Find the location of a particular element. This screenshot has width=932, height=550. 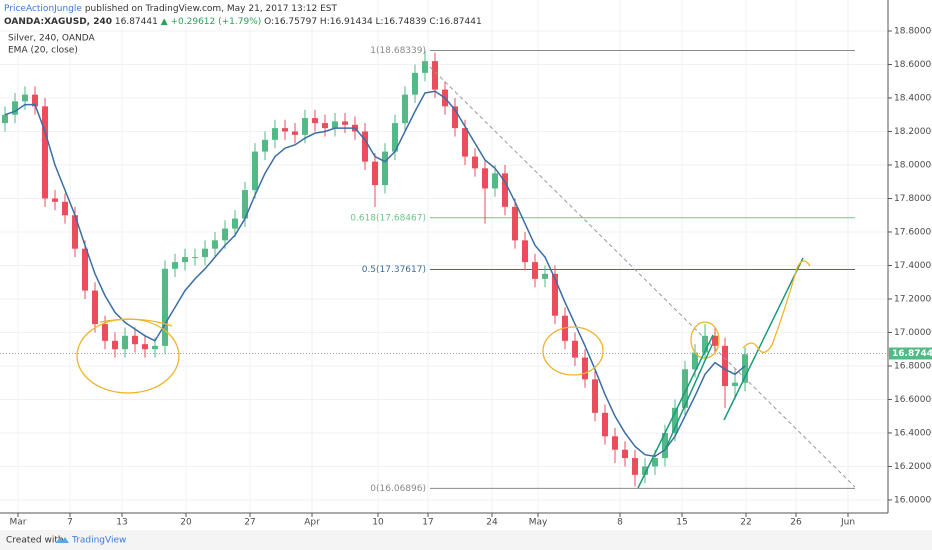

last-price-label: 16.87441 is located at coordinates (912, 354).